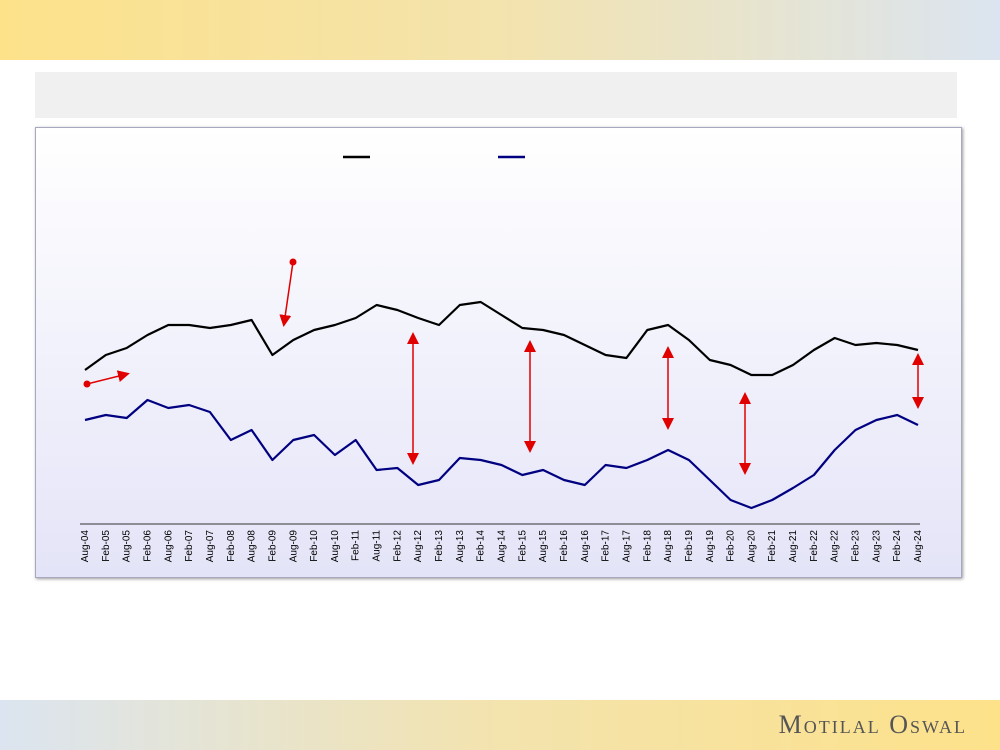 The width and height of the screenshot is (1000, 750). What do you see at coordinates (543, 546) in the screenshot?
I see `x-tick-label: Aug-15` at bounding box center [543, 546].